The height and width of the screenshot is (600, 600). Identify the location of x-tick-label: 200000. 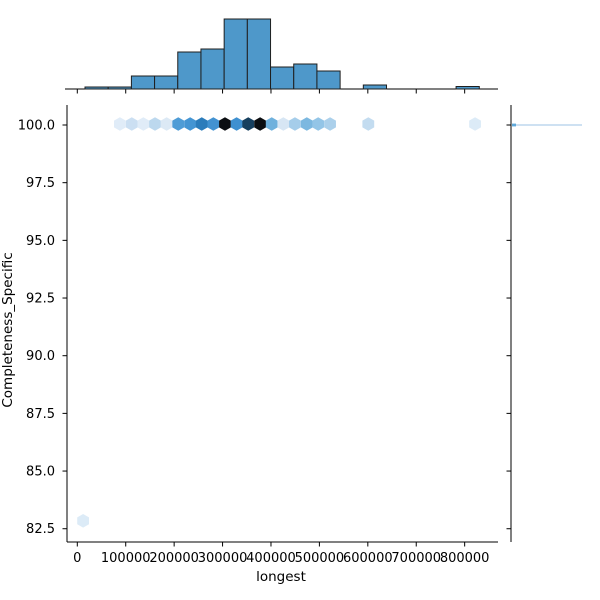
(174, 558).